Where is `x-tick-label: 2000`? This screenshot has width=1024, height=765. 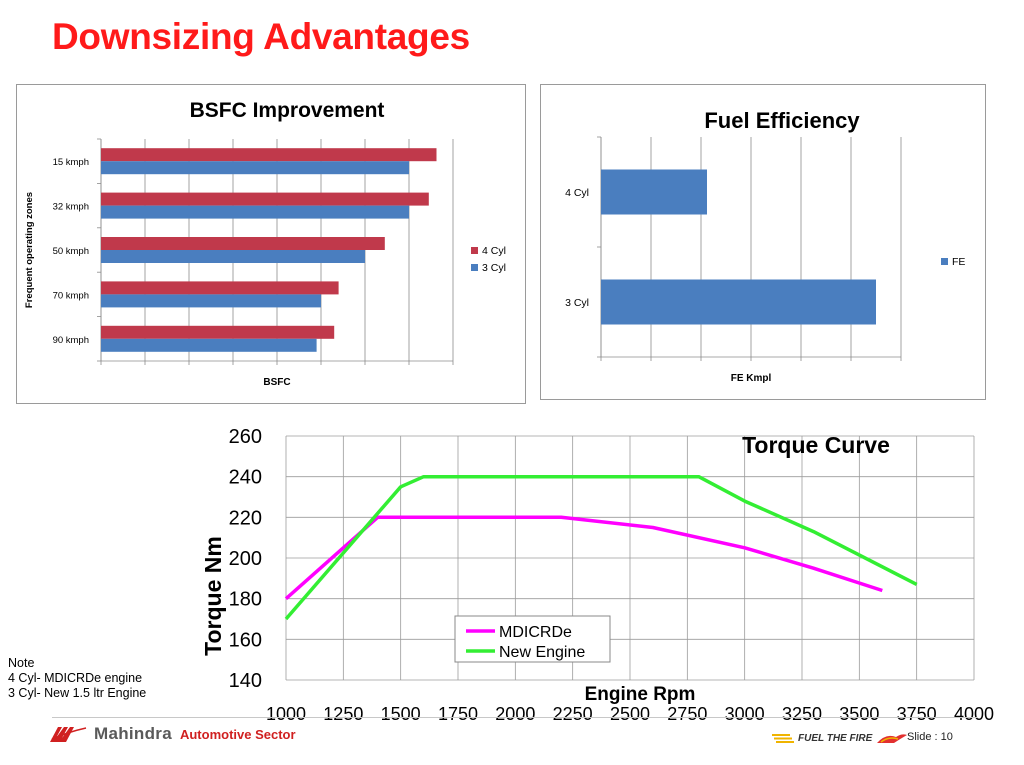 x-tick-label: 2000 is located at coordinates (515, 714).